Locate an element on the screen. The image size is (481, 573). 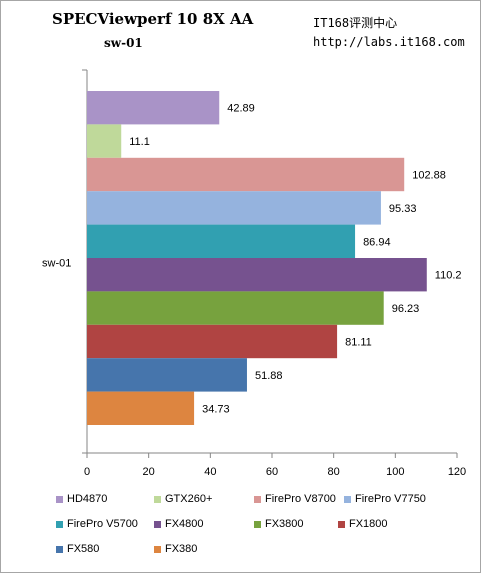
legend-item: FirePro V8700 is located at coordinates (295, 499).